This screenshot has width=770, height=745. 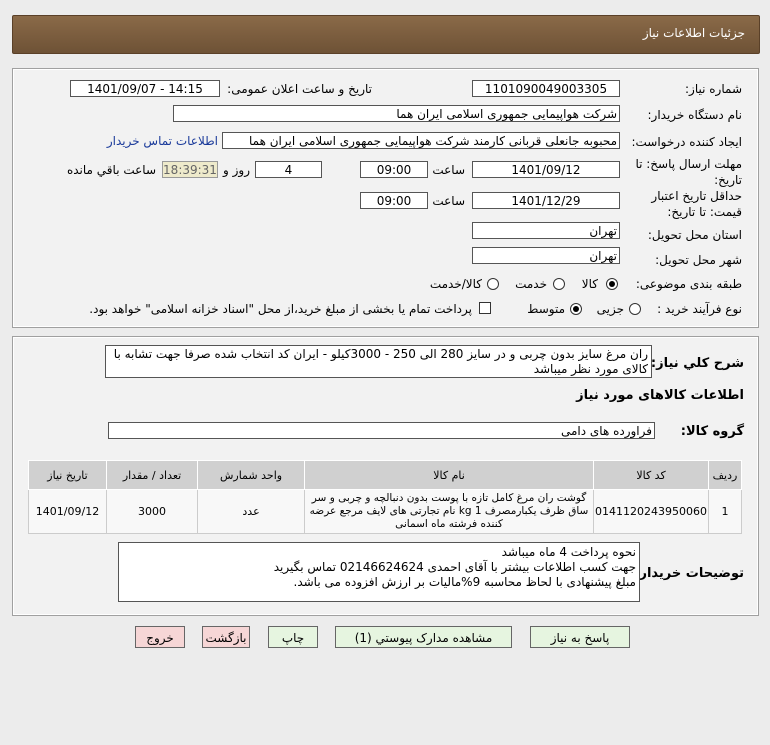 I want to click on need-number-field: 1101090049003305, so click(x=546, y=88).